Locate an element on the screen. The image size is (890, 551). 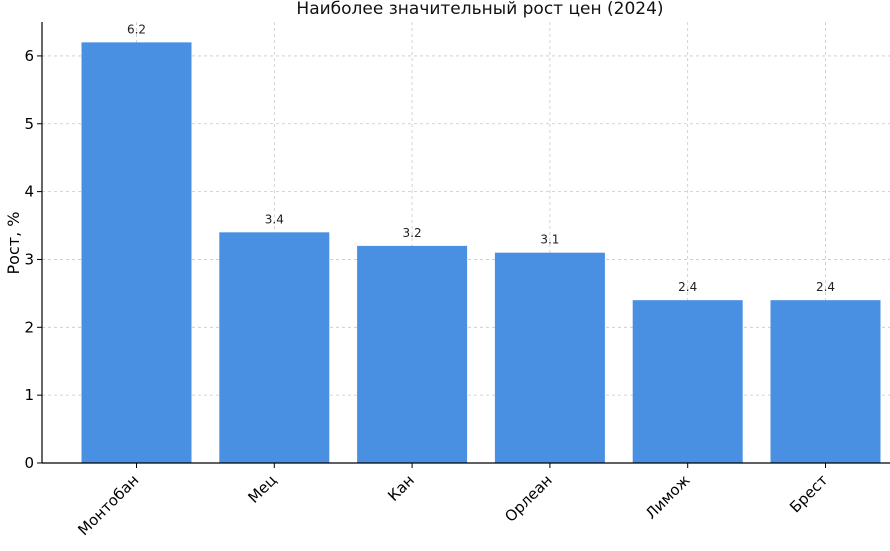
chart-title: Наиболее значительный рост цен (2024) is located at coordinates (479, 9).